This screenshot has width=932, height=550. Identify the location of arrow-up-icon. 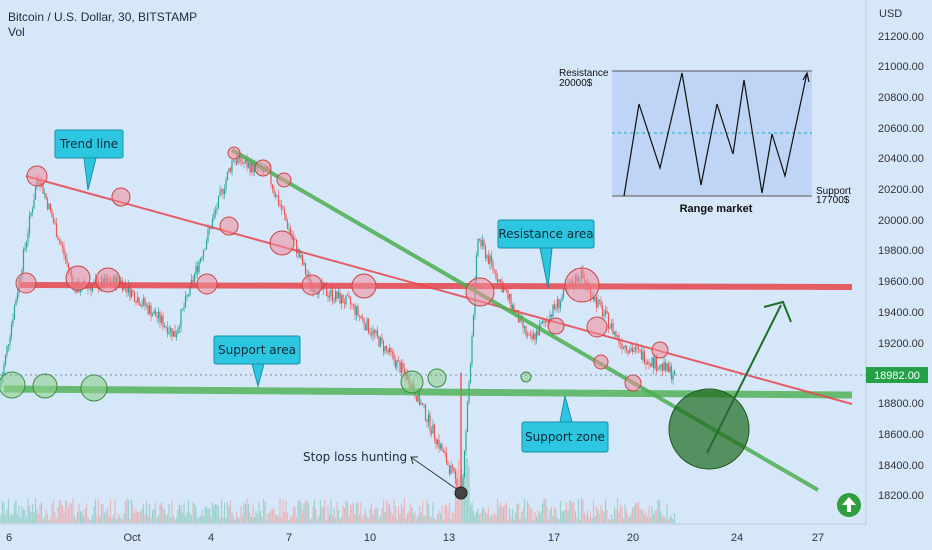
(849, 505).